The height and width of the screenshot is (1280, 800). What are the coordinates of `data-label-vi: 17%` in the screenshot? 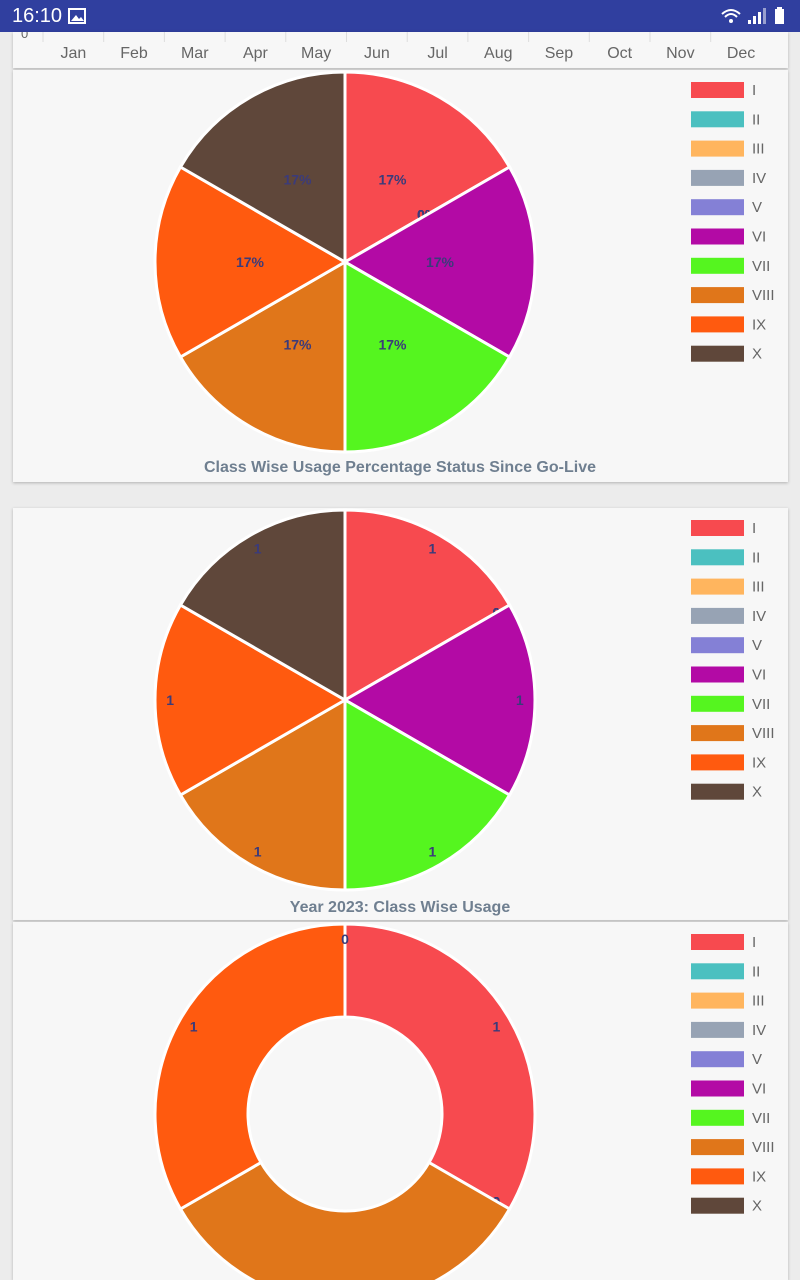 It's located at (440, 262).